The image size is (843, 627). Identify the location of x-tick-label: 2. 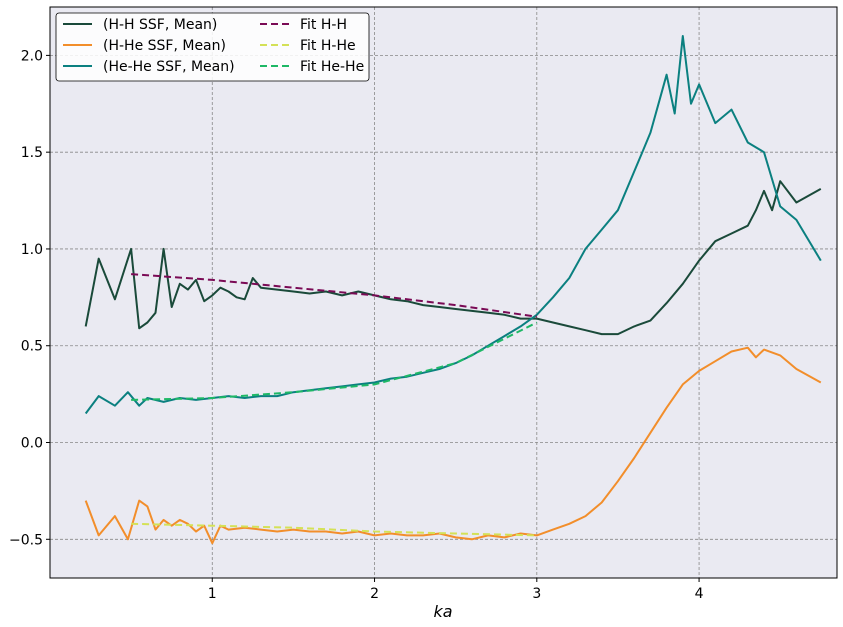
(374, 594).